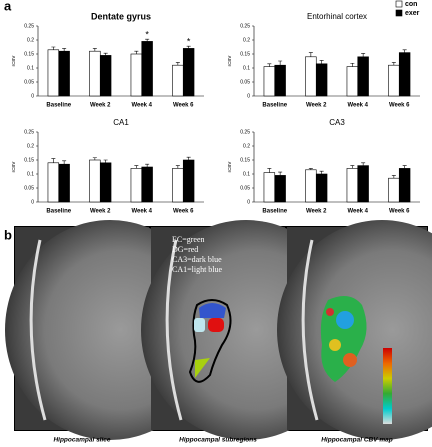 The width and height of the screenshot is (432, 447). I want to click on chart-title: CA3, so click(337, 122).